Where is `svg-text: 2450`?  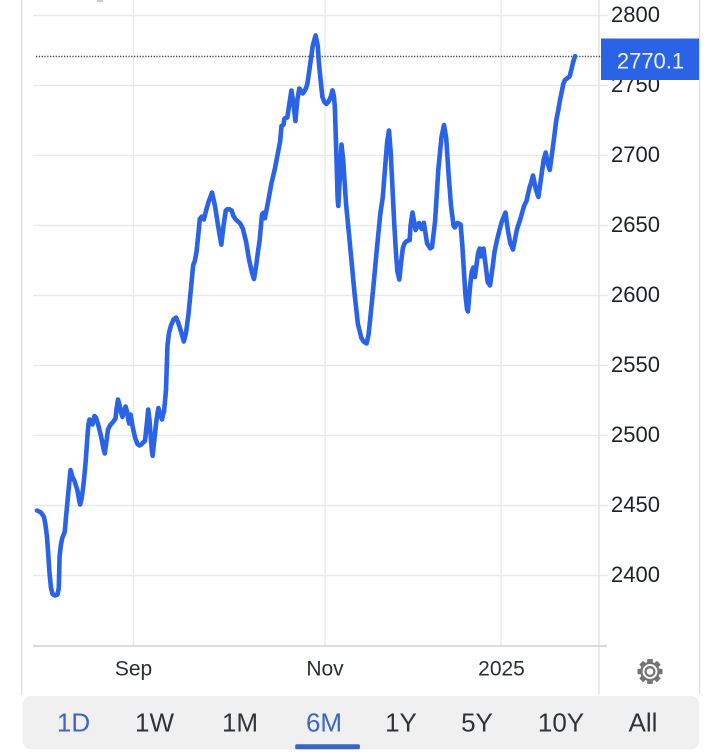 svg-text: 2450 is located at coordinates (635, 504).